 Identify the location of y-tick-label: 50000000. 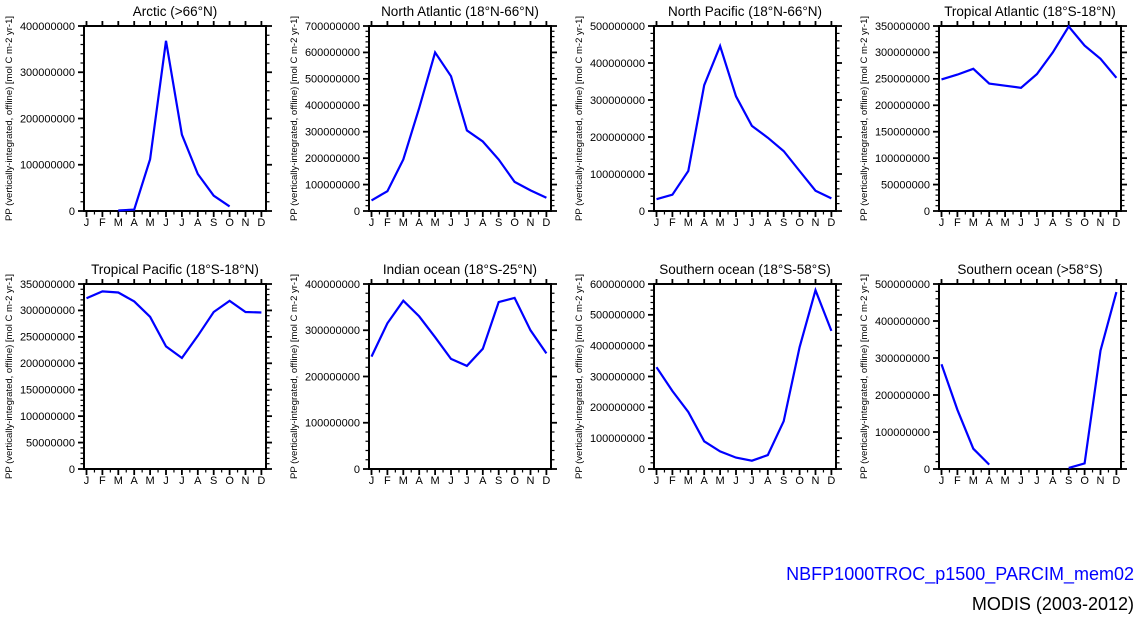
(905, 185).